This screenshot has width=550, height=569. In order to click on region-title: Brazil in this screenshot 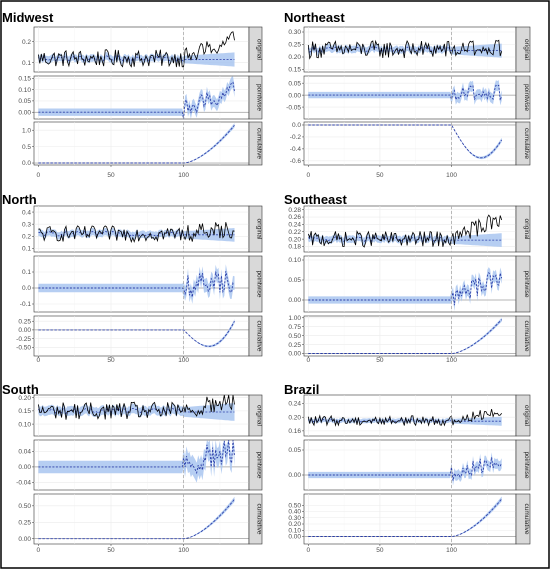, I will do `click(301, 389)`.